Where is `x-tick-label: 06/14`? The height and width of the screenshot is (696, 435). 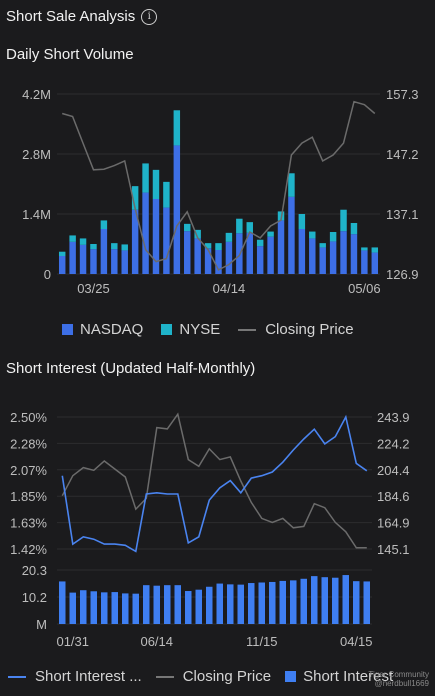
x-tick-label: 06/14 is located at coordinates (156, 641).